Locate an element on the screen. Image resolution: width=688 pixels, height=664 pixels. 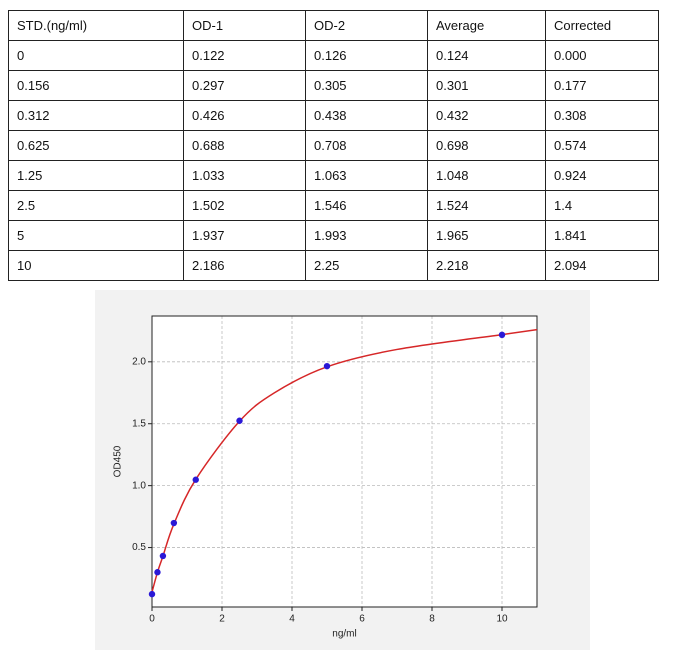
header-row: STD.(ng/ml) OD-1 OD-2 Average Corrected is located at coordinates (333, 25).